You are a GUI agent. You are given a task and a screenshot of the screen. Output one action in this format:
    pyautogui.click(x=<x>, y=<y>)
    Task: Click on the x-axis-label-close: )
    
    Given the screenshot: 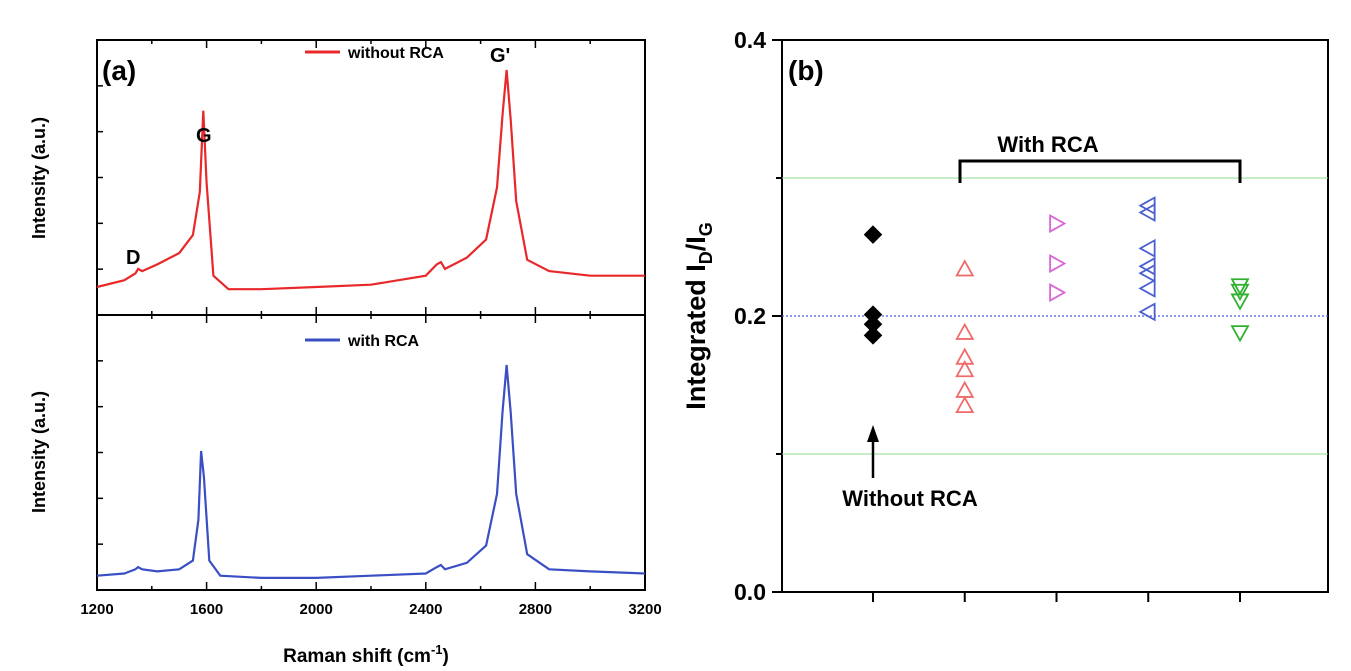 What is the action you would take?
    pyautogui.click(x=446, y=656)
    